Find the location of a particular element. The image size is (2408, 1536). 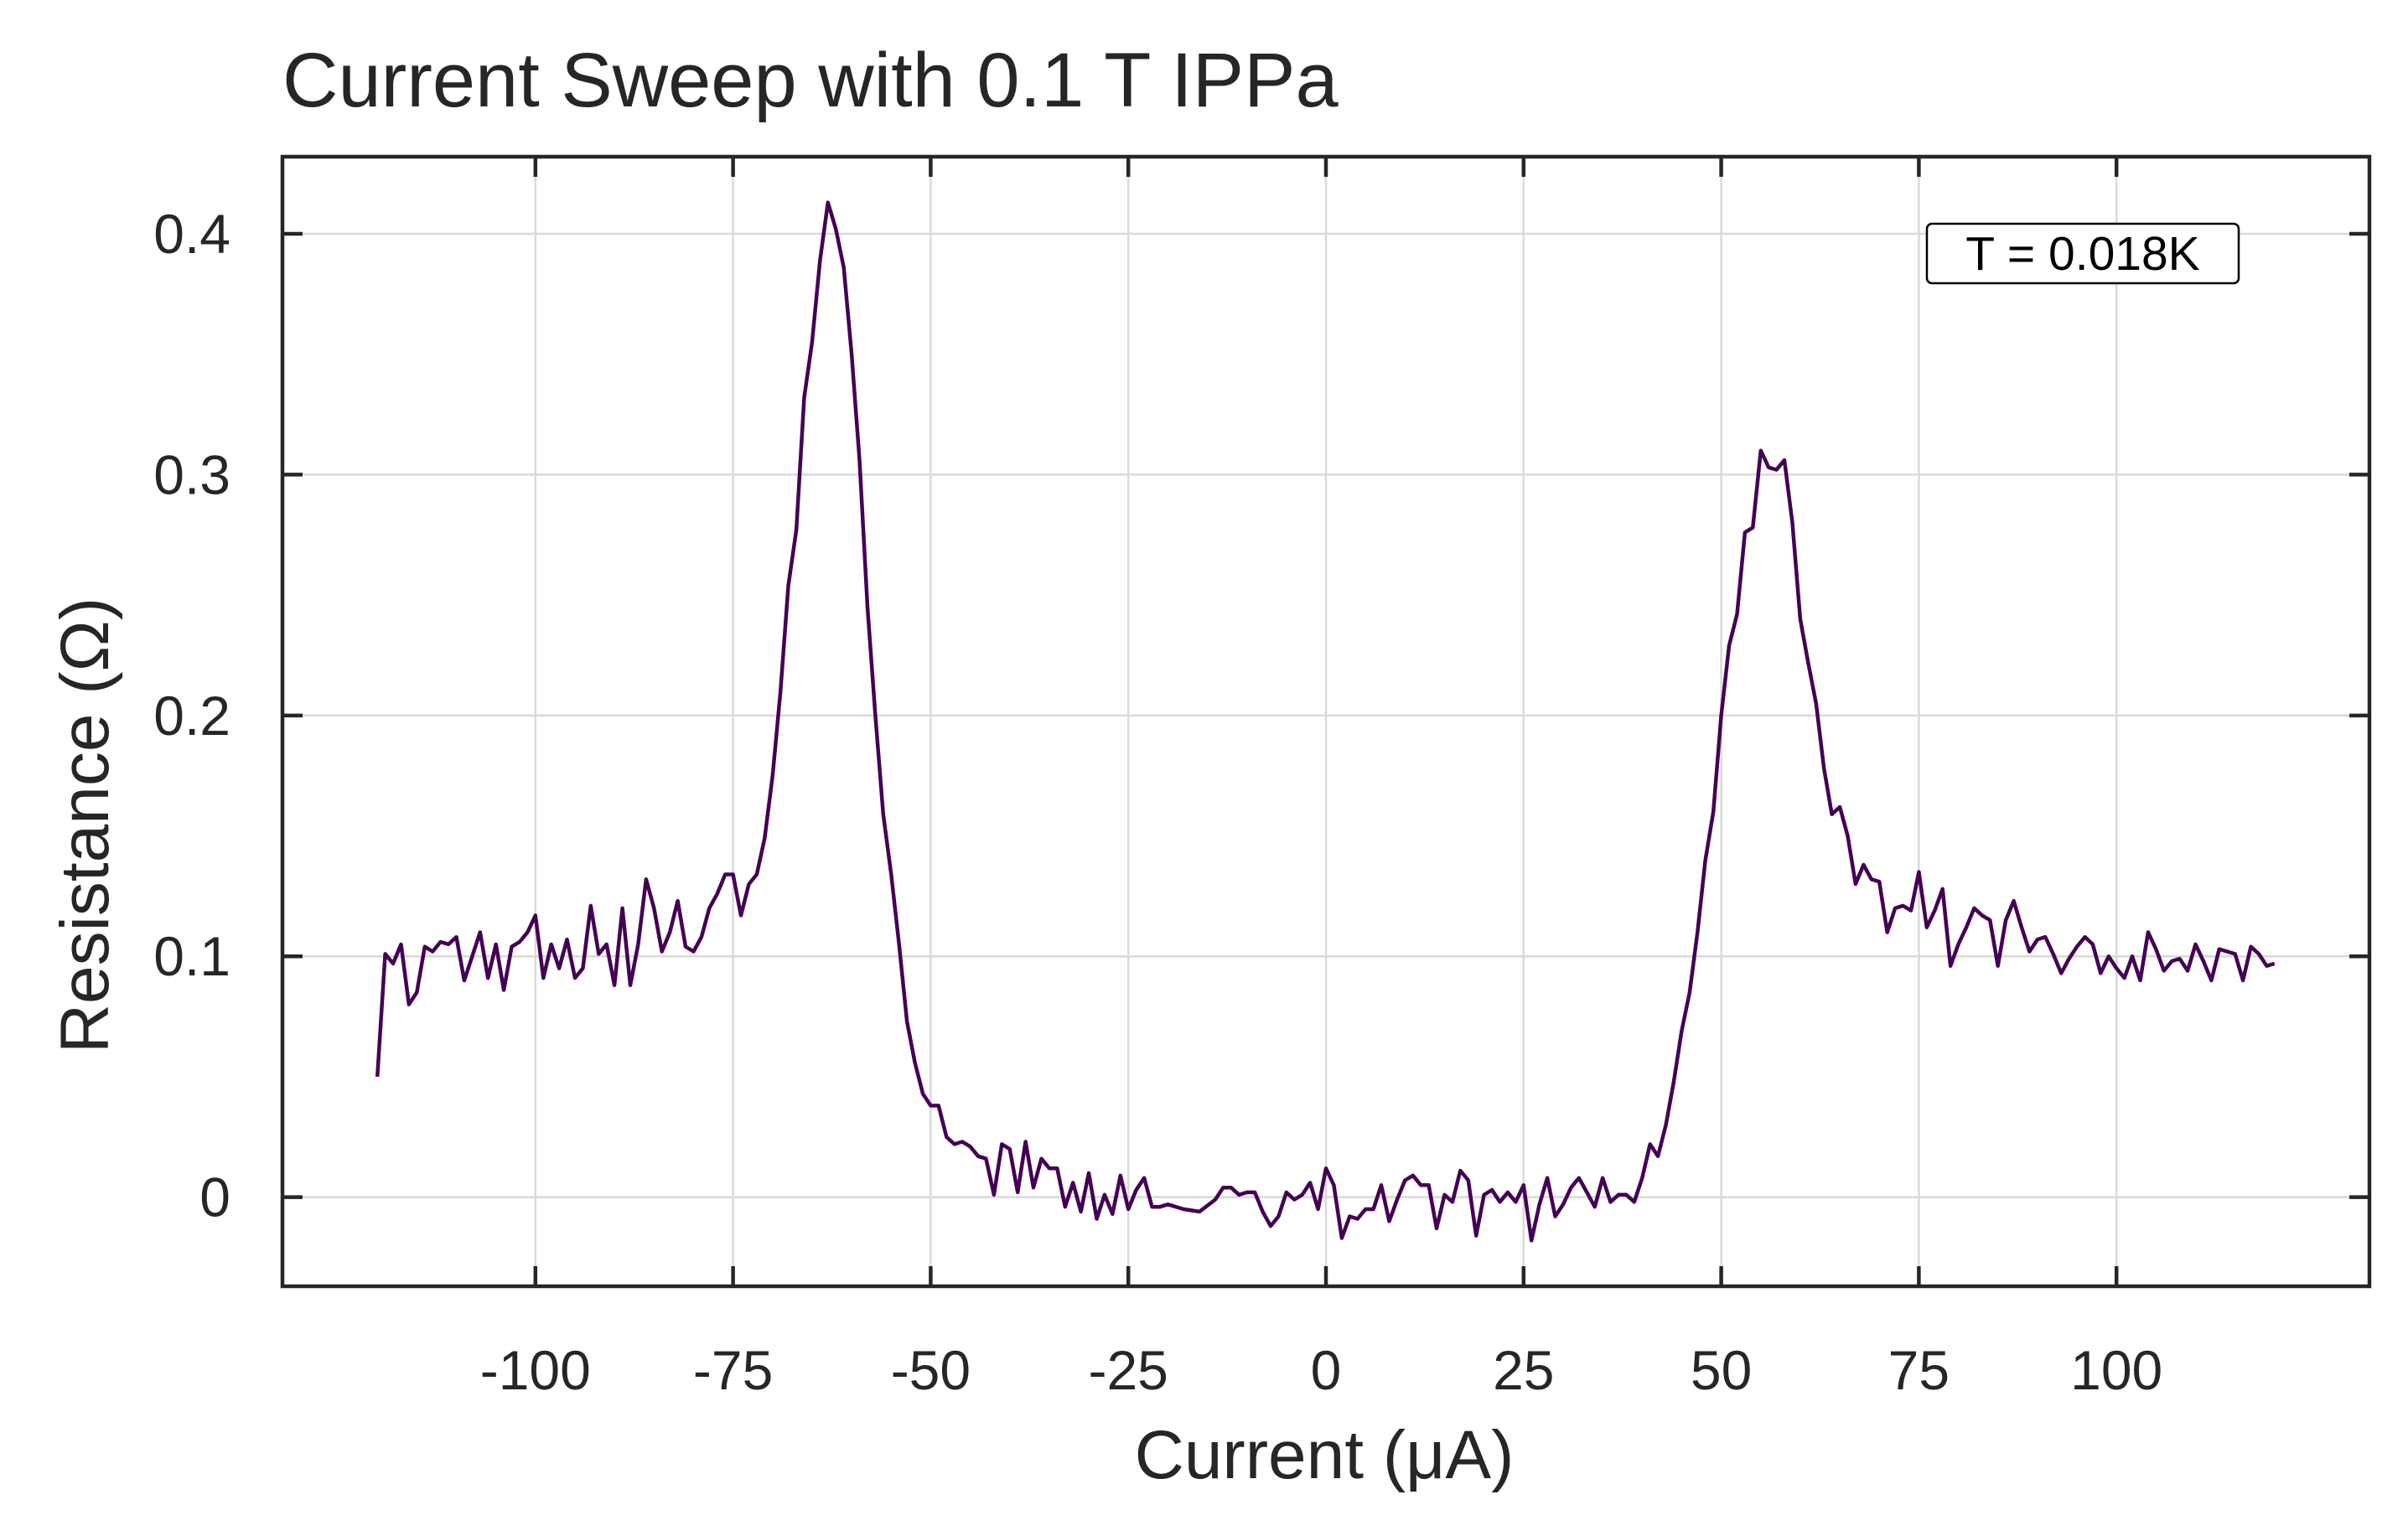

y-tick-label: 0 is located at coordinates (214, 1197).